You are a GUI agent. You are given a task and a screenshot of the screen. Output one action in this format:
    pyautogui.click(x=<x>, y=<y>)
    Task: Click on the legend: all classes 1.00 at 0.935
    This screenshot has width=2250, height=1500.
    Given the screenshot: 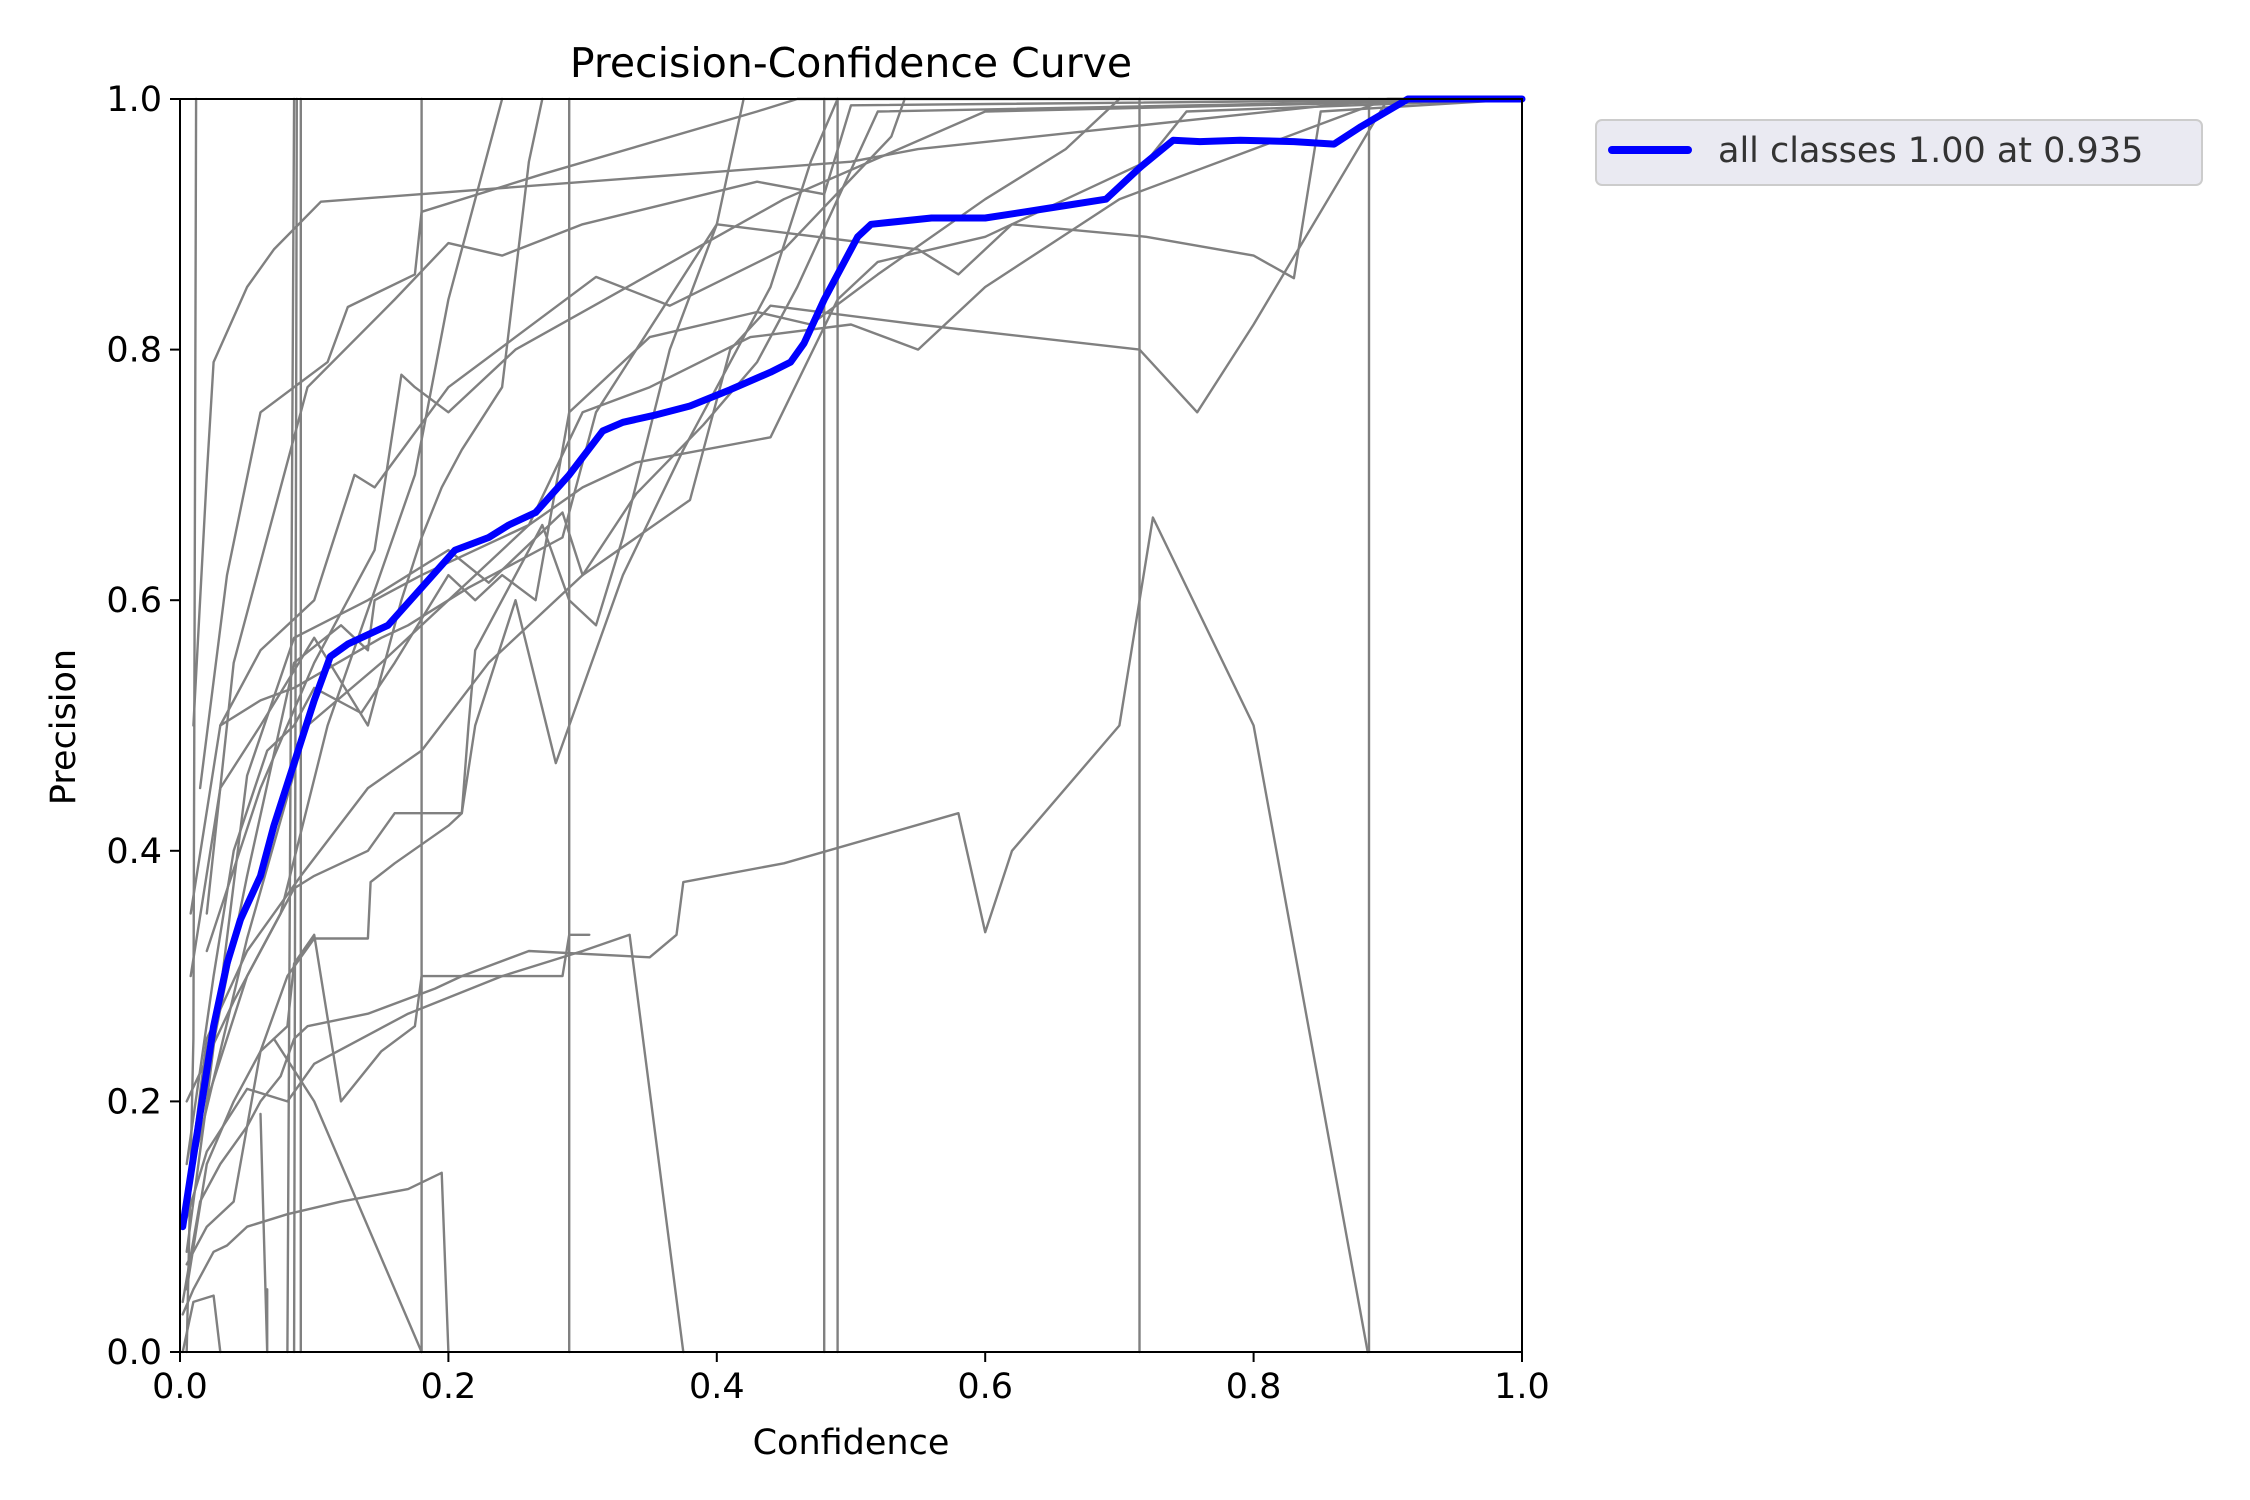 What is the action you would take?
    pyautogui.click(x=1899, y=152)
    